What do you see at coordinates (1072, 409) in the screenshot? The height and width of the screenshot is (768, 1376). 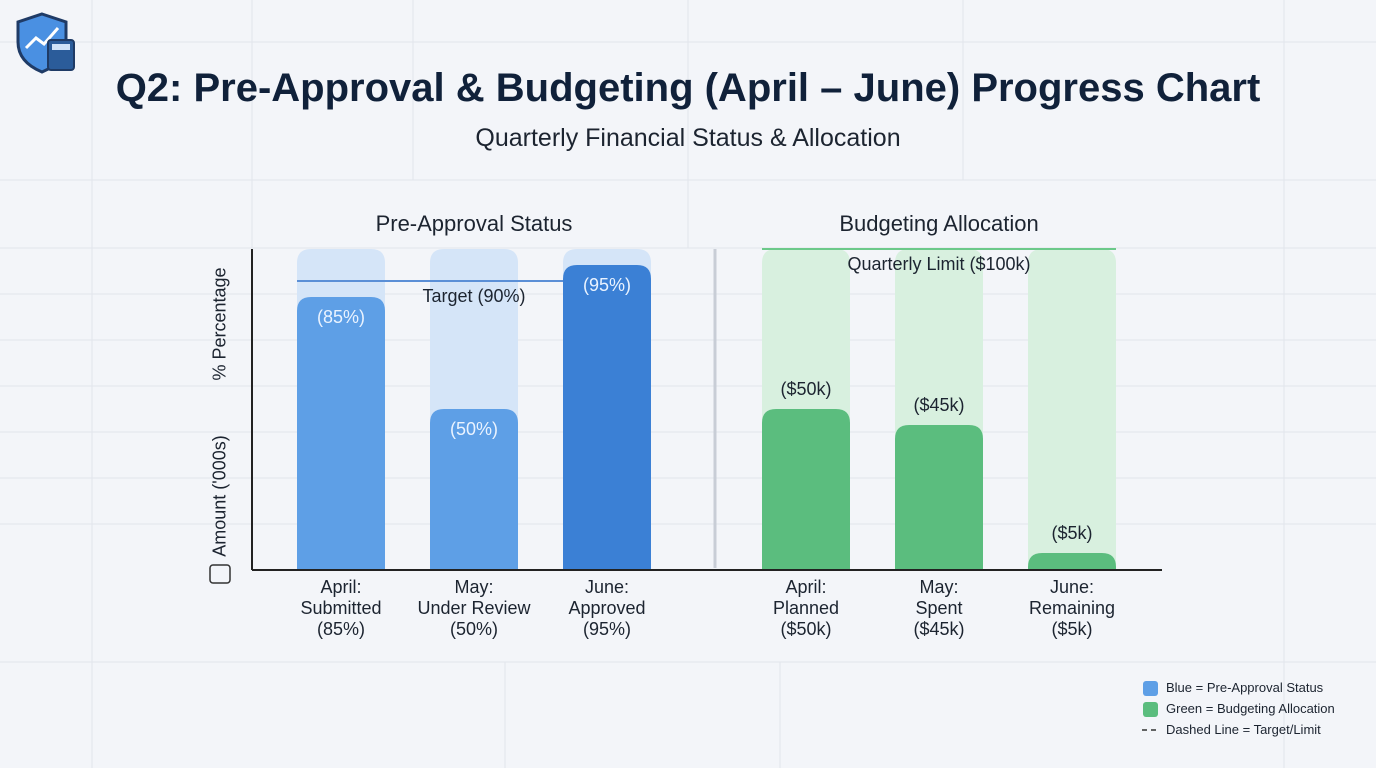 I see `bar-track` at bounding box center [1072, 409].